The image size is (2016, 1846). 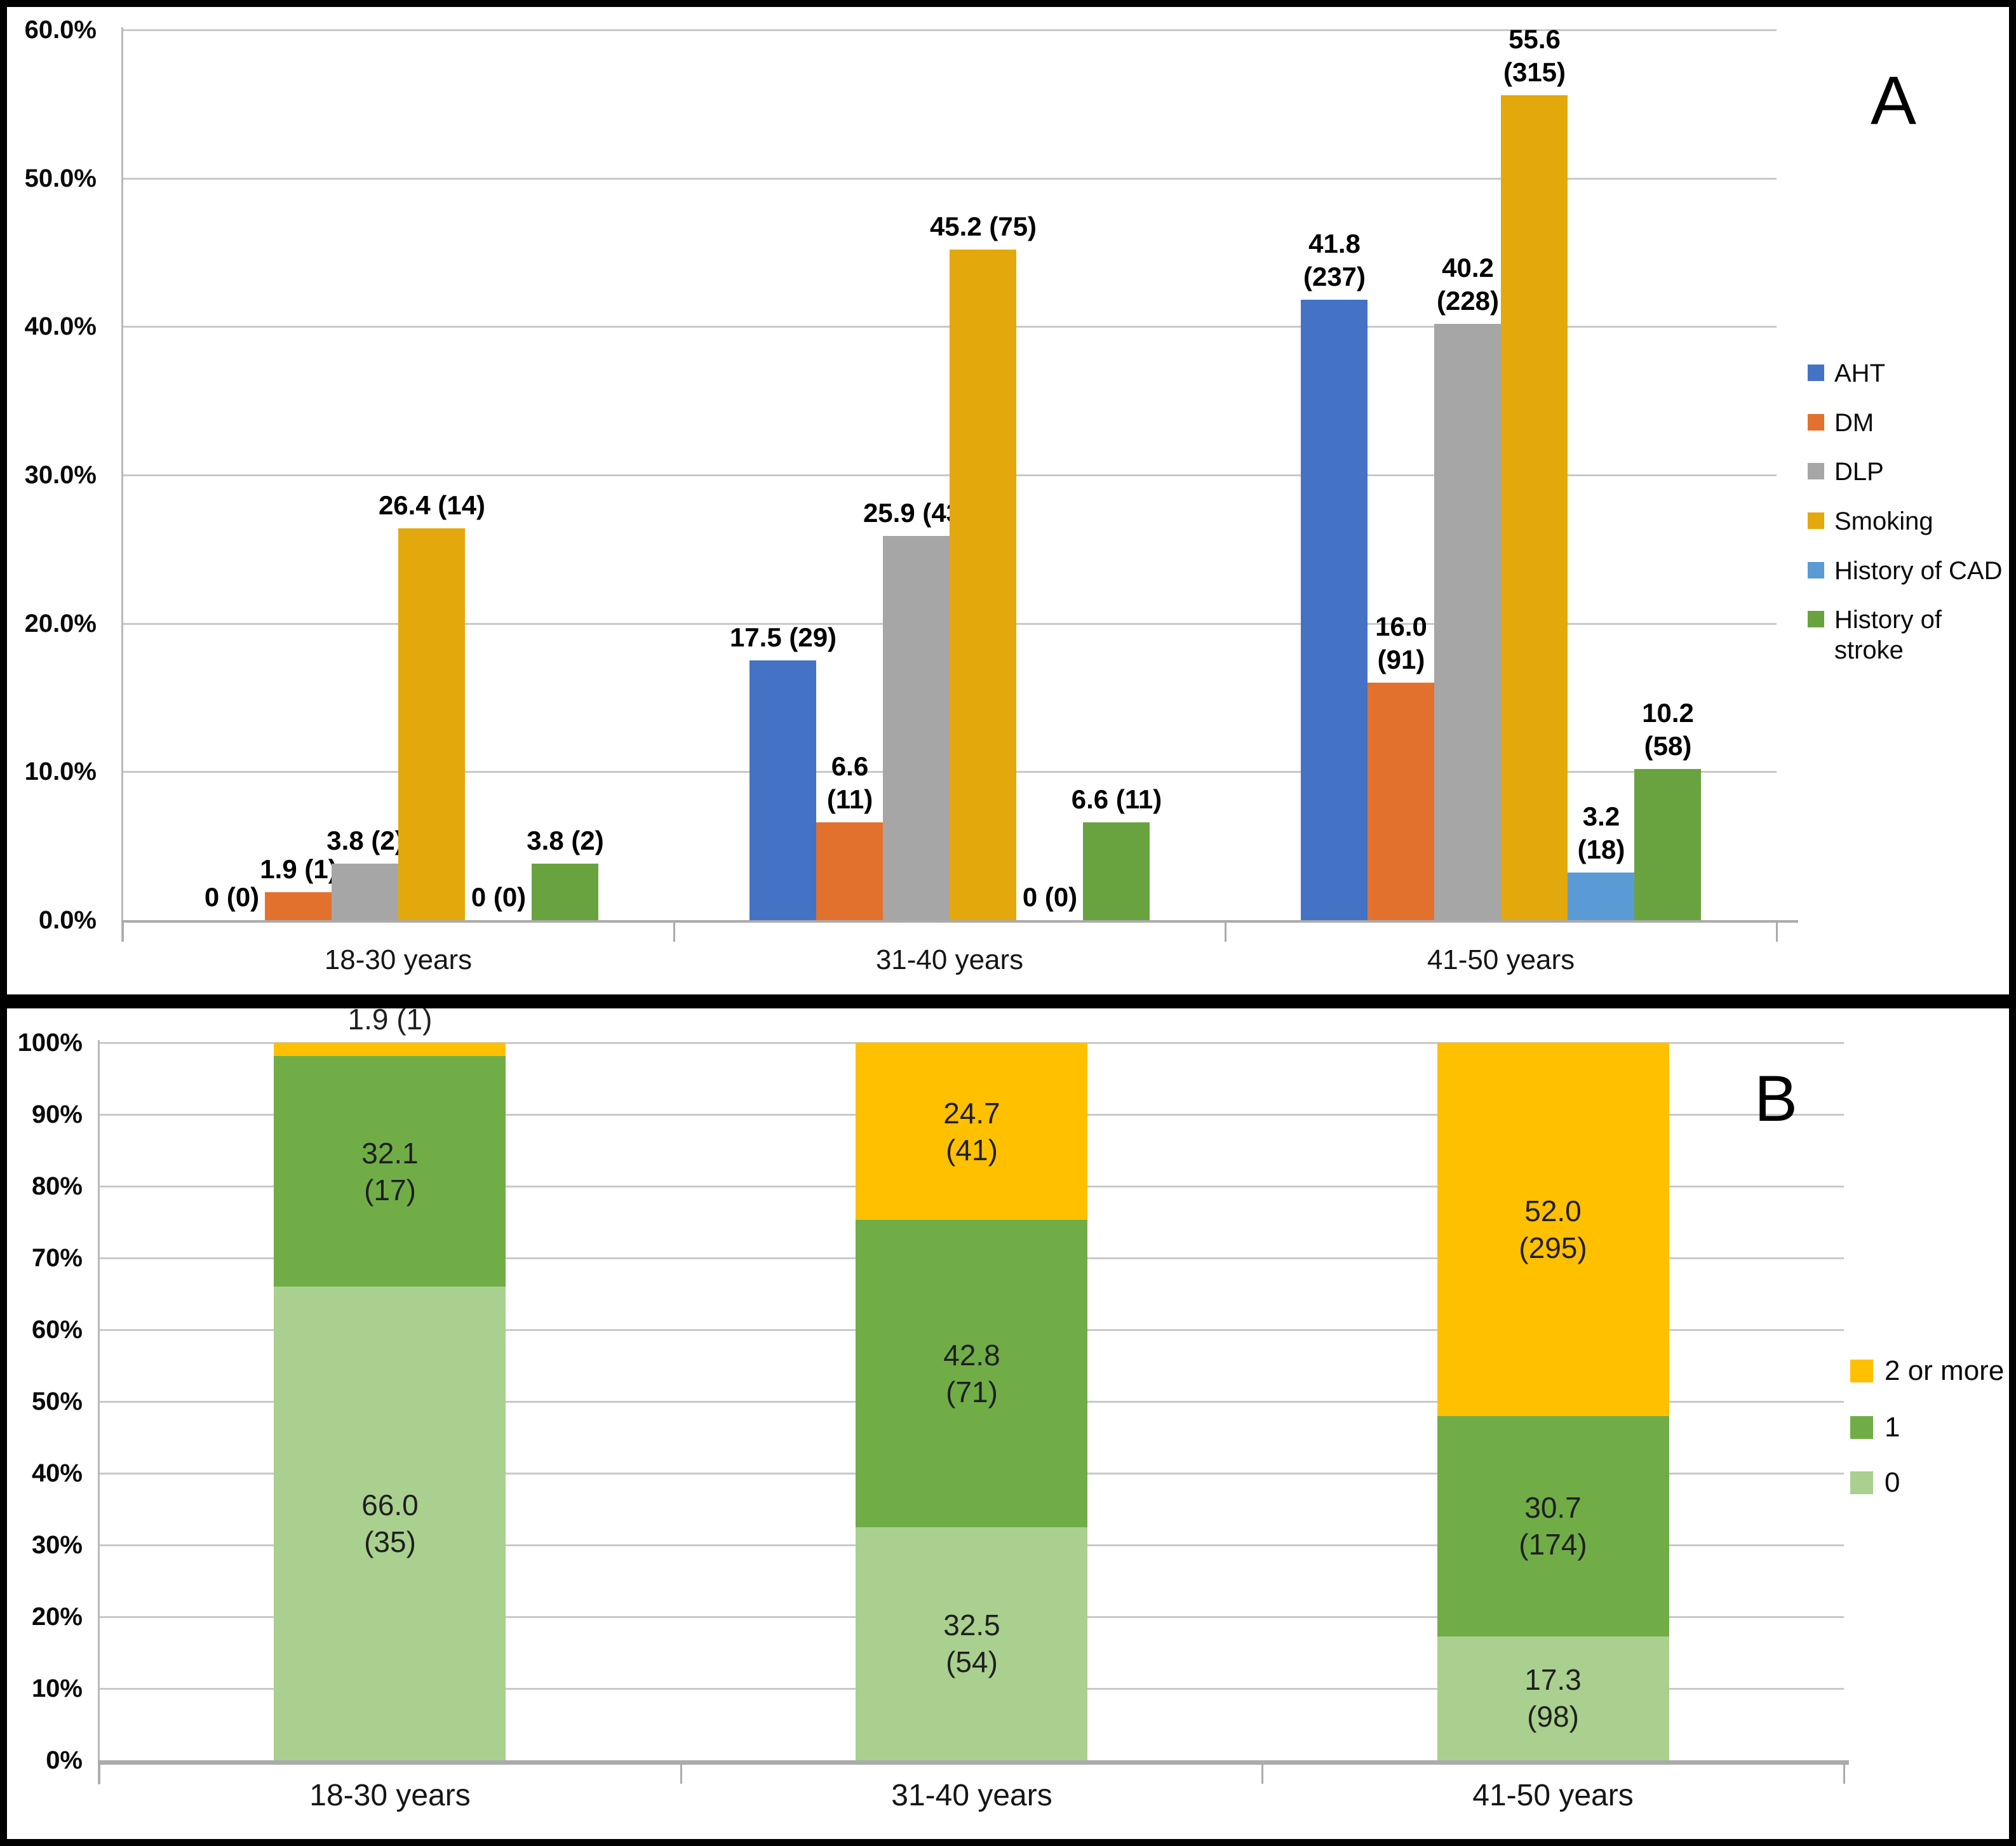 I want to click on bar-label-line: 0 (0), so click(x=499, y=897).